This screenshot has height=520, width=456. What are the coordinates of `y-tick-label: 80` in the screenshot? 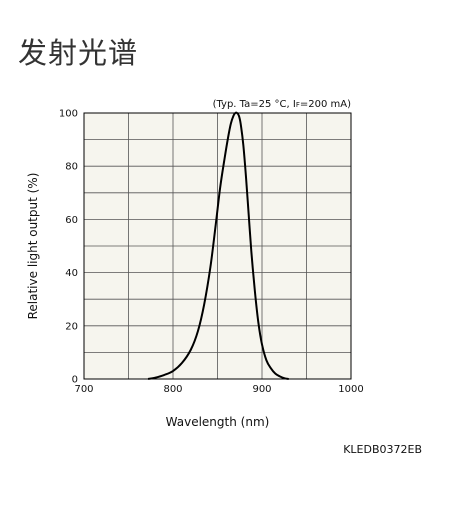 It's located at (71, 167).